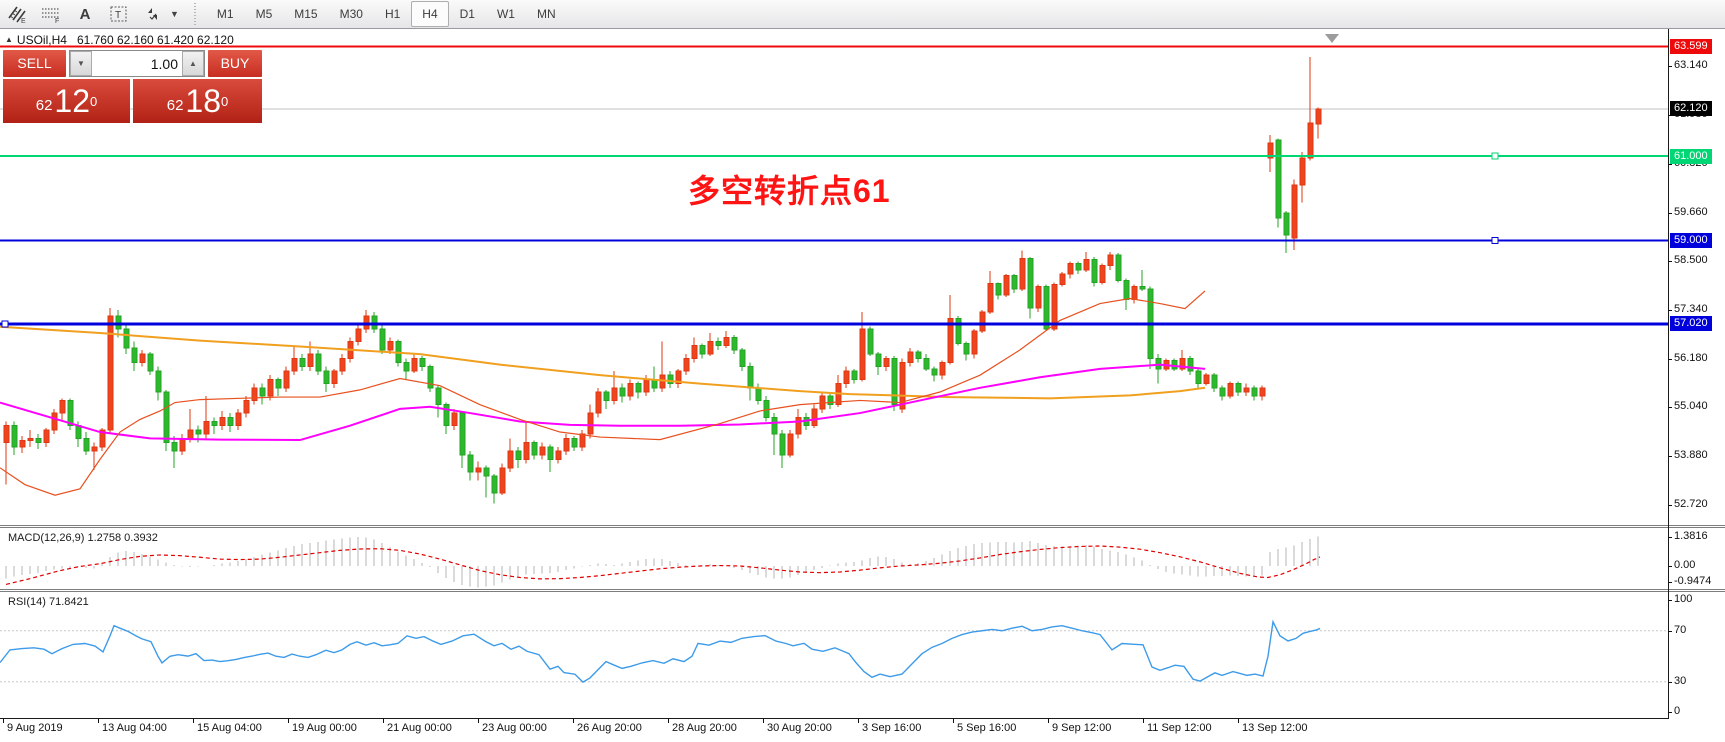  What do you see at coordinates (467, 14) in the screenshot?
I see `timeframe-button-d1: D1` at bounding box center [467, 14].